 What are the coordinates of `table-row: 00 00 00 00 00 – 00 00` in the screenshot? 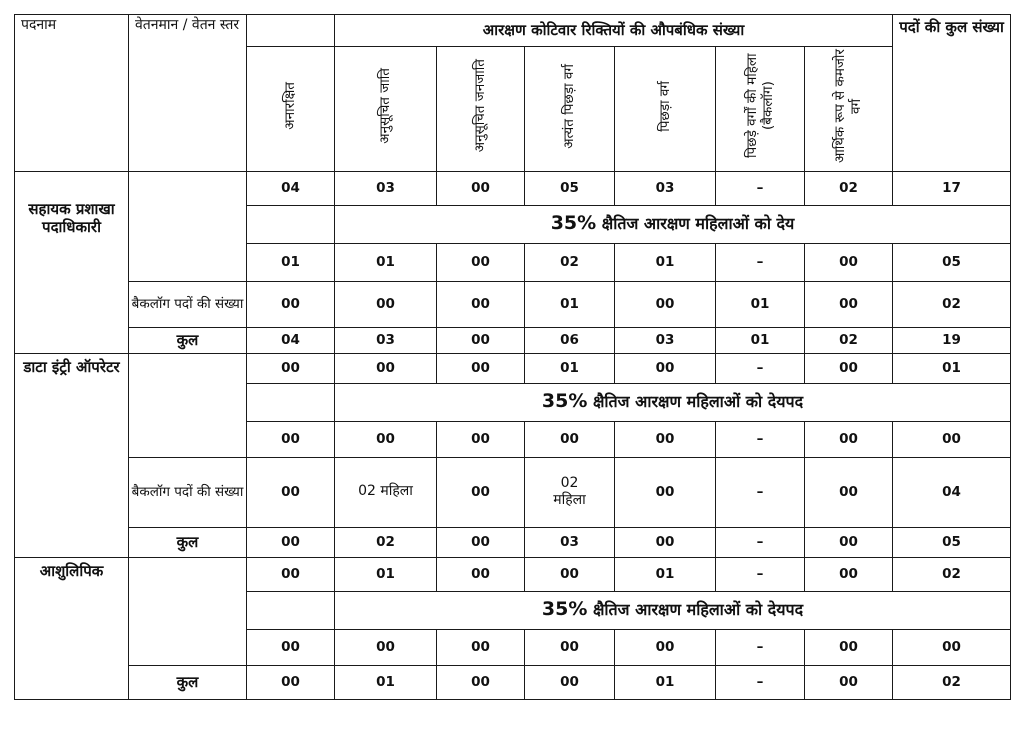 It's located at (513, 647).